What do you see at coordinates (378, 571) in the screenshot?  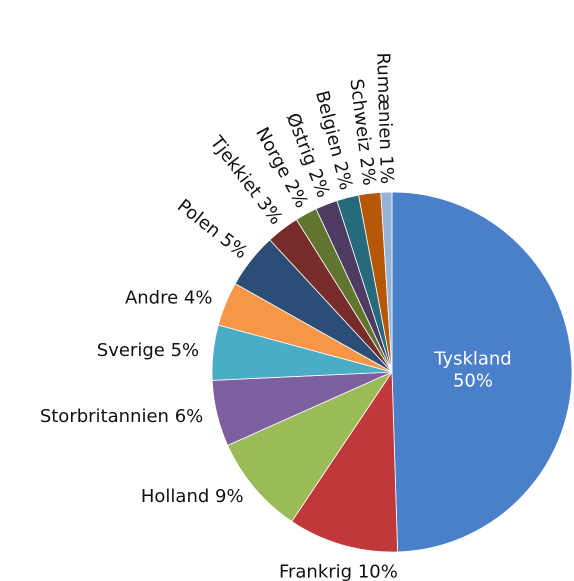 I see `value-label: 10%` at bounding box center [378, 571].